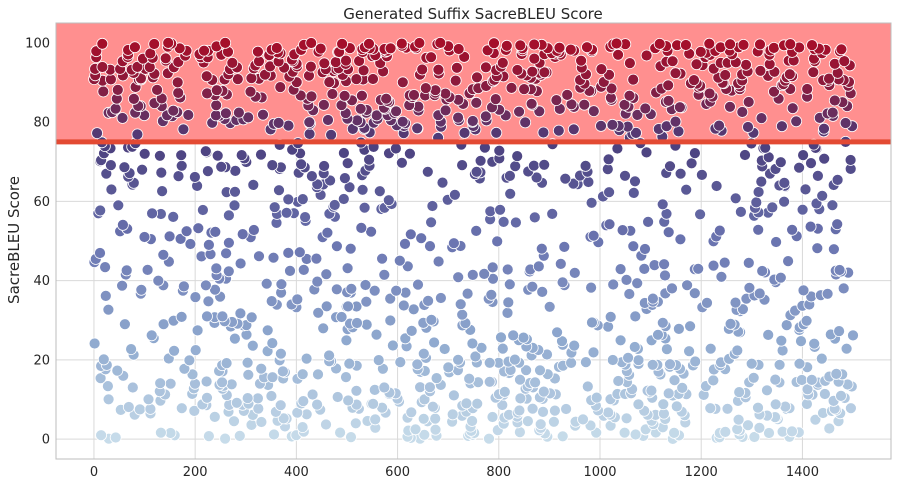  Describe the element at coordinates (498, 472) in the screenshot. I see `x-tick-label: 800` at that location.